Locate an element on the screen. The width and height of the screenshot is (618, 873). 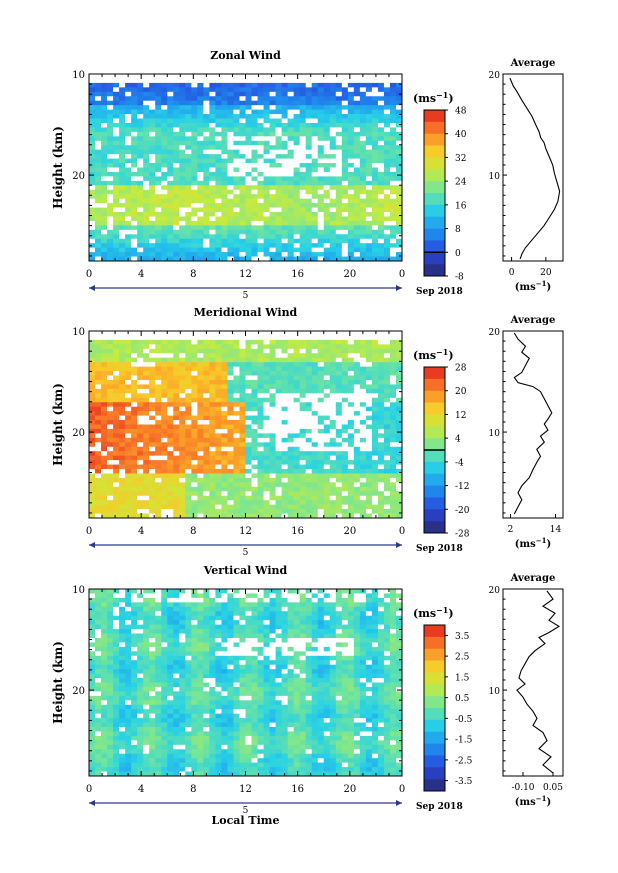
profile-title: Average is located at coordinates (533, 320).